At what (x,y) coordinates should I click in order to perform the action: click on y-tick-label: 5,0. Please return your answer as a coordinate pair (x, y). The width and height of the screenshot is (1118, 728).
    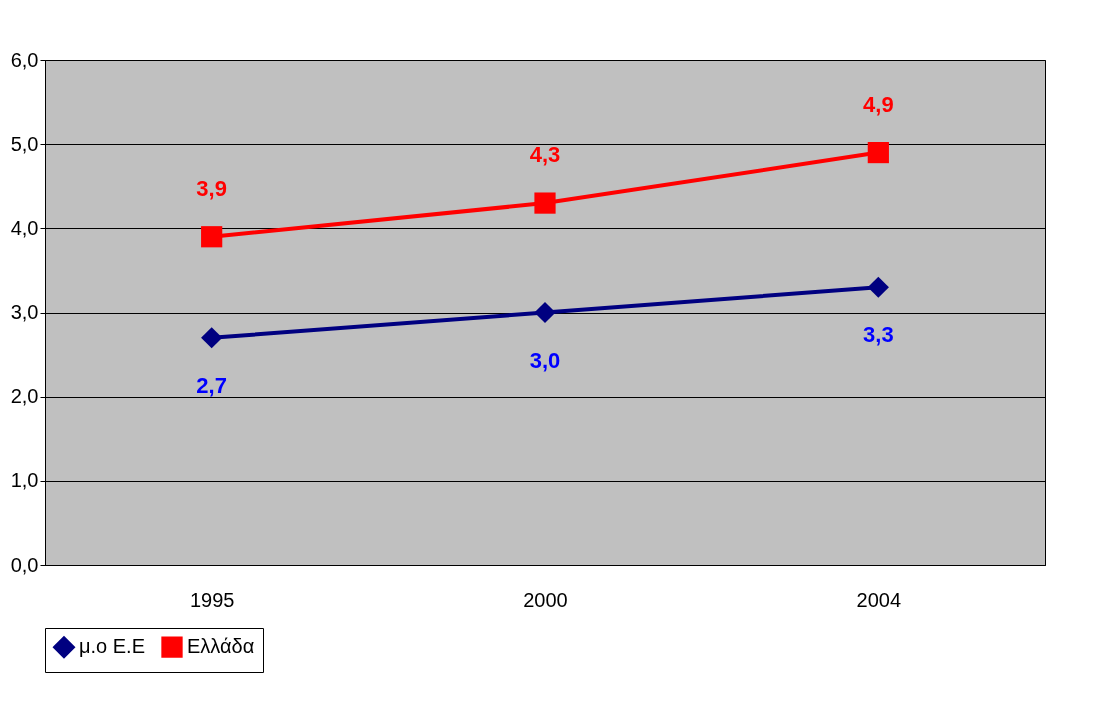
    Looking at the image, I should click on (24, 143).